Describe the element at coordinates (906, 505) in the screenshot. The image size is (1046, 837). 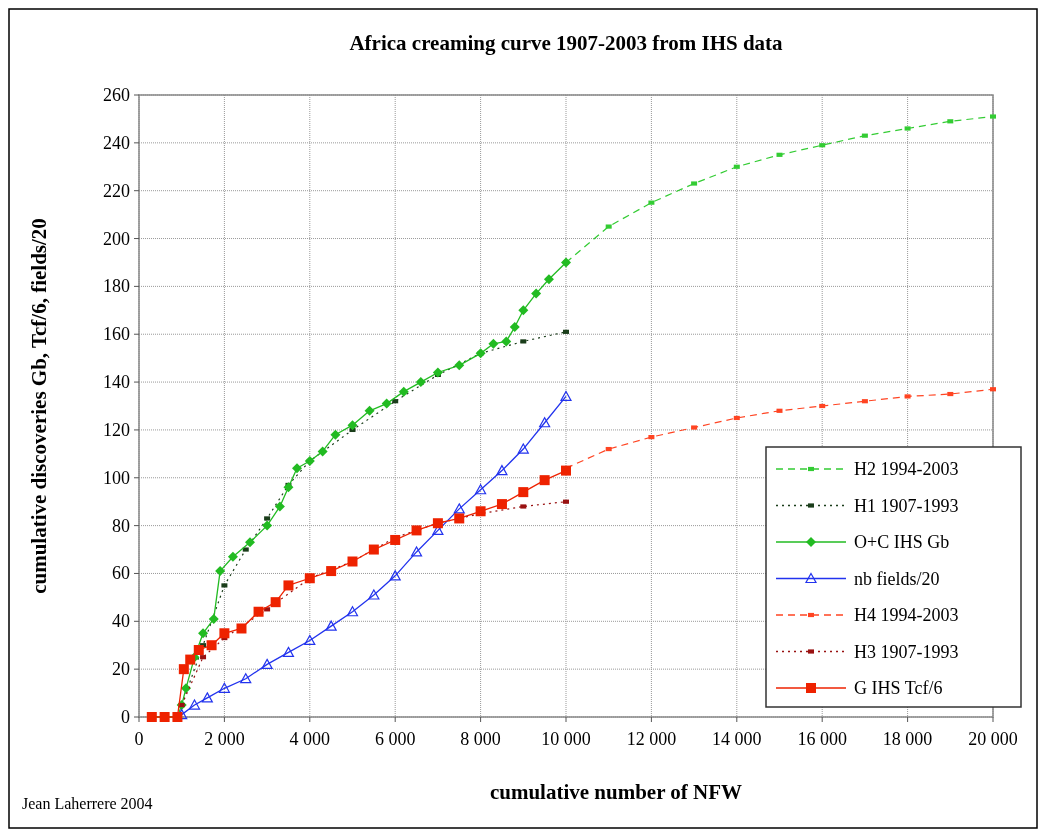
I see `legend-label: H1 1907-1993` at that location.